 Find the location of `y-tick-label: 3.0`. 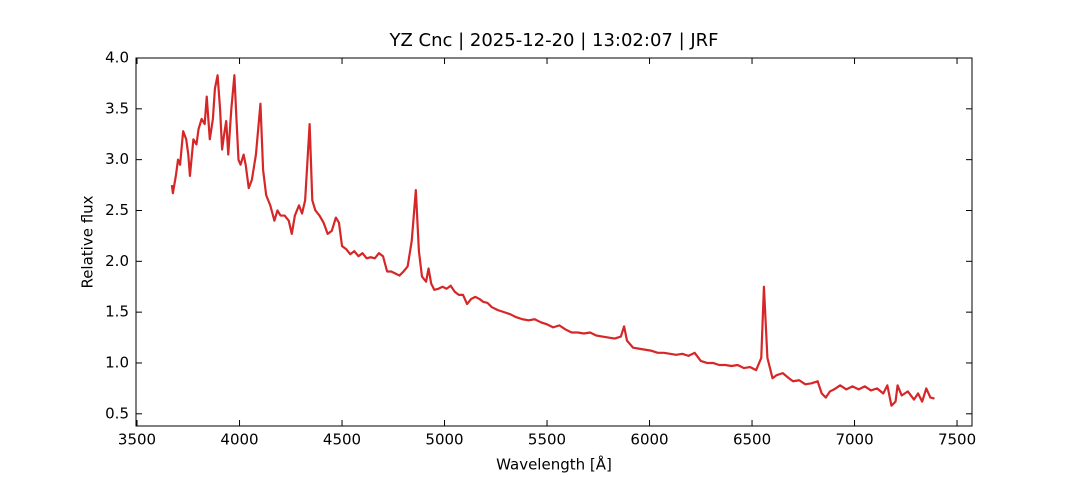

y-tick-label: 3.0 is located at coordinates (117, 159).